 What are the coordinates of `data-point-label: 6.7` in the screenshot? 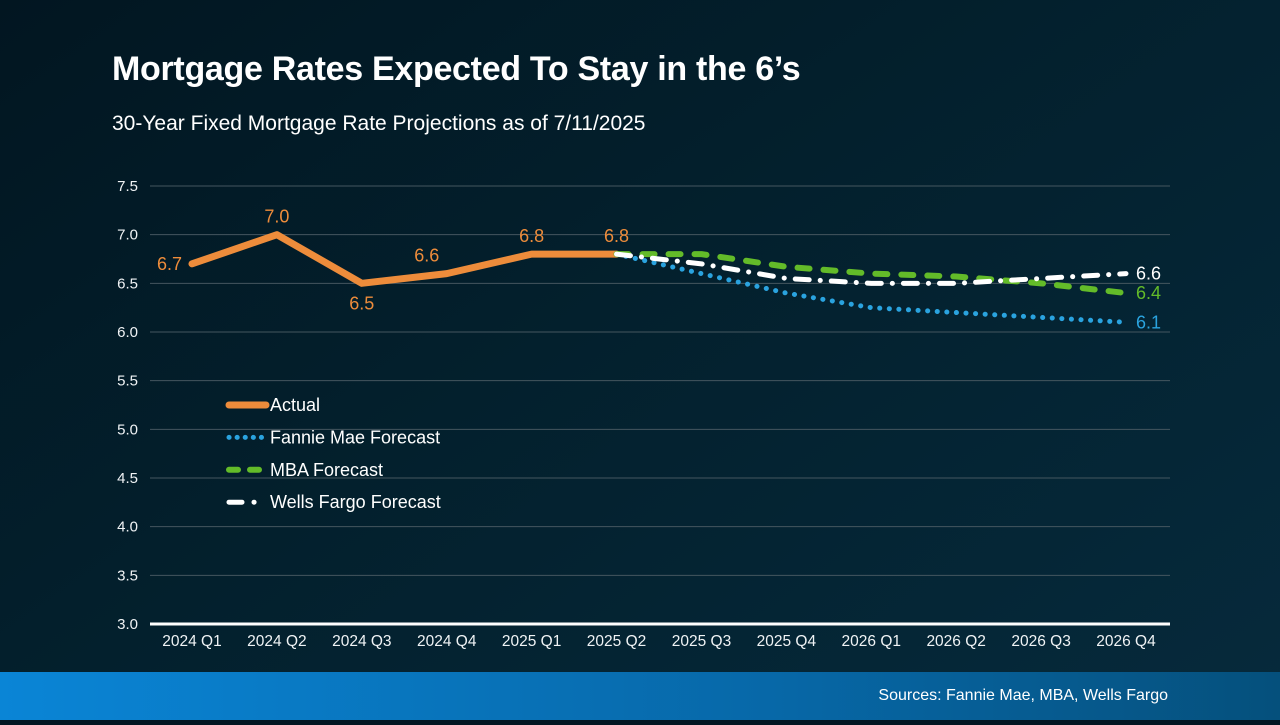 It's located at (169, 264).